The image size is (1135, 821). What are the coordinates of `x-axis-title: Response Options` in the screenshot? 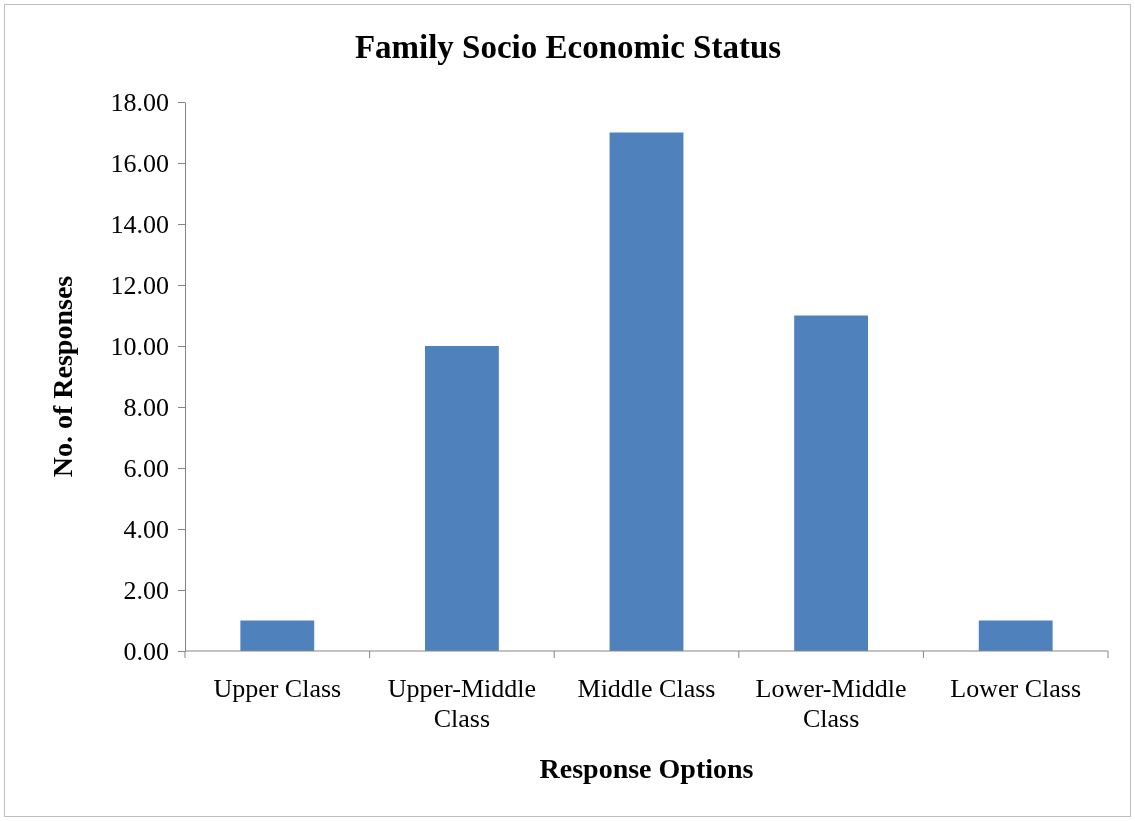 It's located at (646, 768).